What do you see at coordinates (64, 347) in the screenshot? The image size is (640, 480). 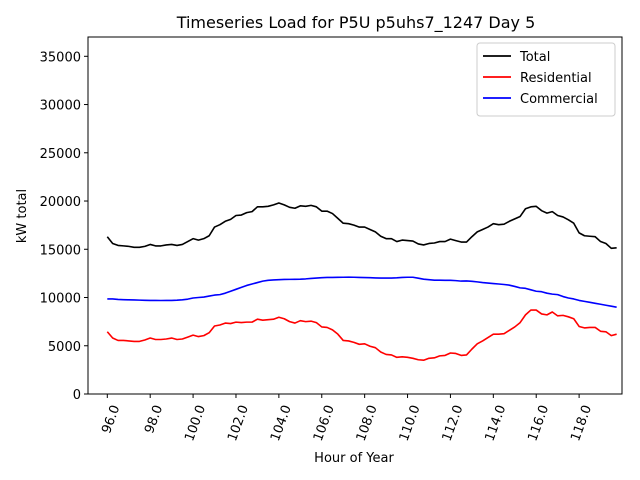 I see `y-tick-label: 5000` at bounding box center [64, 347].